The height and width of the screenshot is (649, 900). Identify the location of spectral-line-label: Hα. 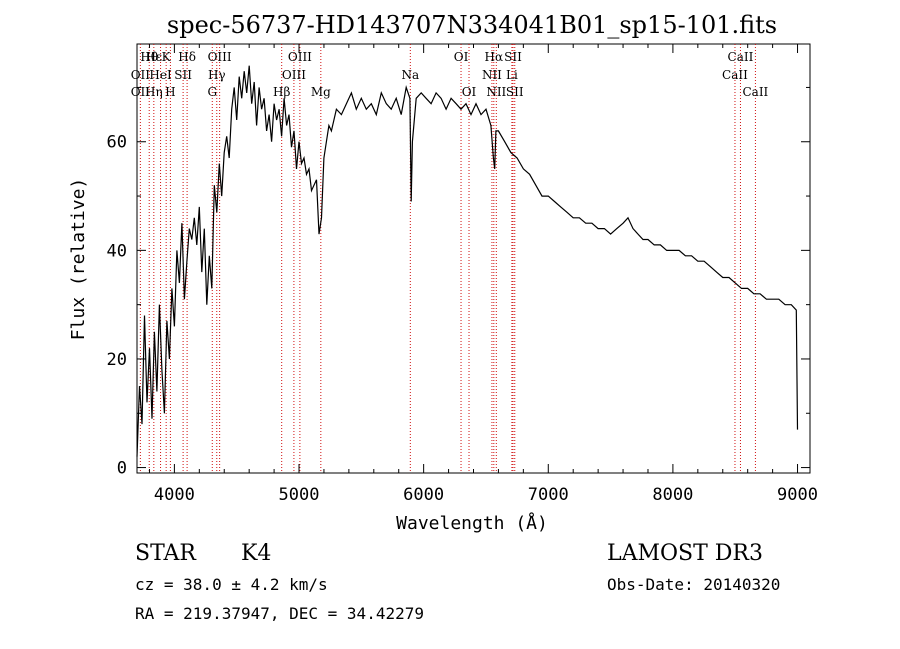
(494, 57).